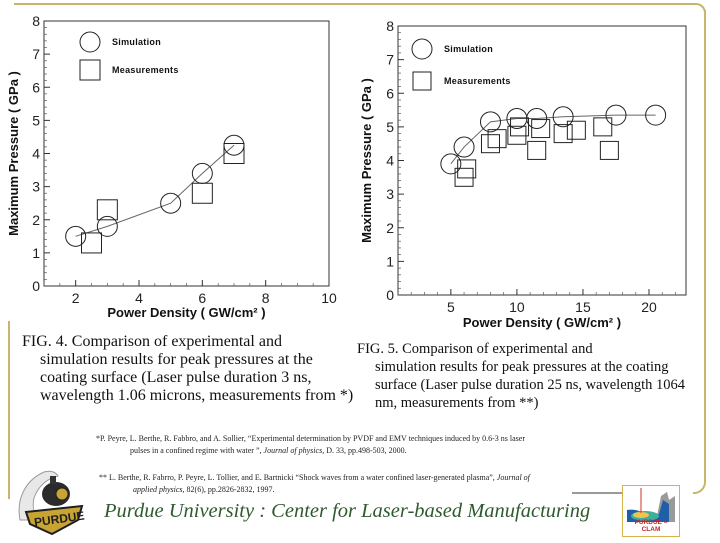  Describe the element at coordinates (390, 261) in the screenshot. I see `fig5-ytick-label: 1` at that location.